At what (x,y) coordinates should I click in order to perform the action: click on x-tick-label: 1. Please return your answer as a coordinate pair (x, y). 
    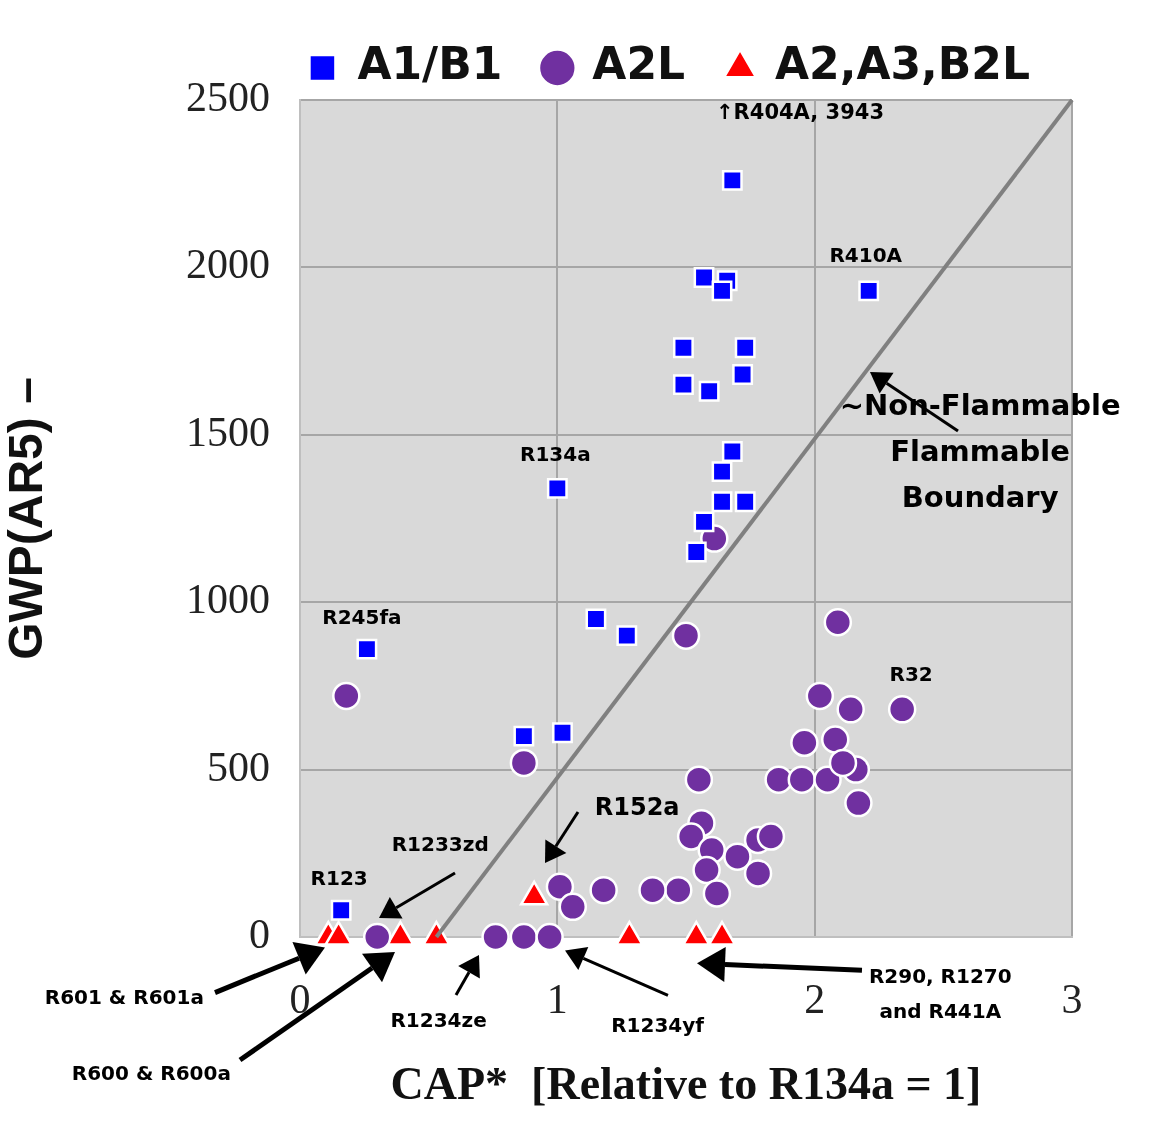
    Looking at the image, I should click on (557, 999).